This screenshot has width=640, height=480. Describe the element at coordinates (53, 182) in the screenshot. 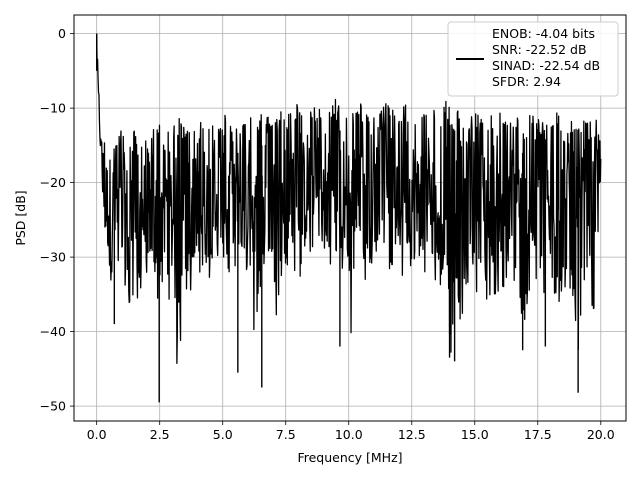

I see `y-tick-label: −20` at that location.